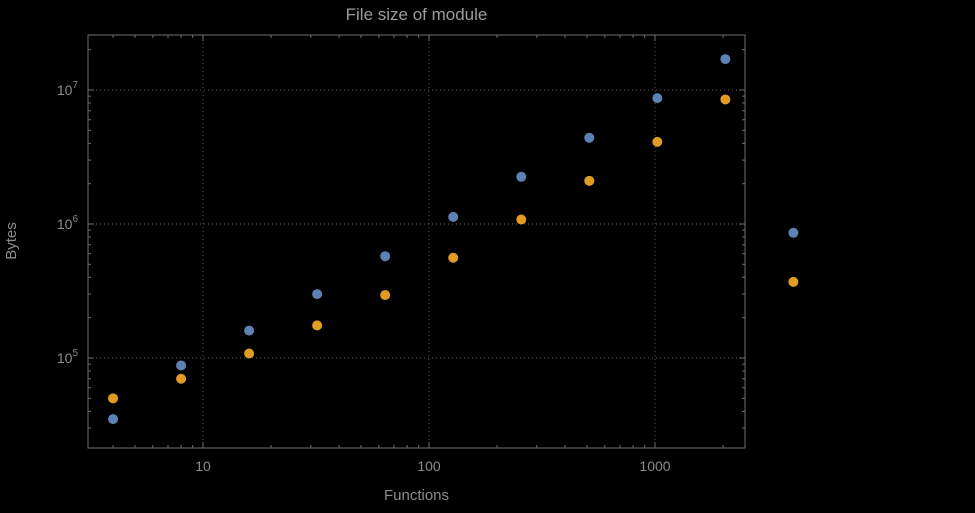  What do you see at coordinates (68, 357) in the screenshot?
I see `y-tick-label: 10⁵` at bounding box center [68, 357].